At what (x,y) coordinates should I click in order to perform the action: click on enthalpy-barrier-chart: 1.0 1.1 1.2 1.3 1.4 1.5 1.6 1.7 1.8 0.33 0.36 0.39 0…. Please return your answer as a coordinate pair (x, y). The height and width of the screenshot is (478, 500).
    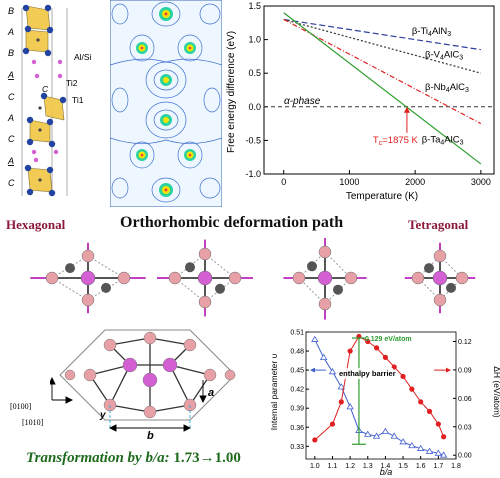
    Looking at the image, I should click on (384, 404).